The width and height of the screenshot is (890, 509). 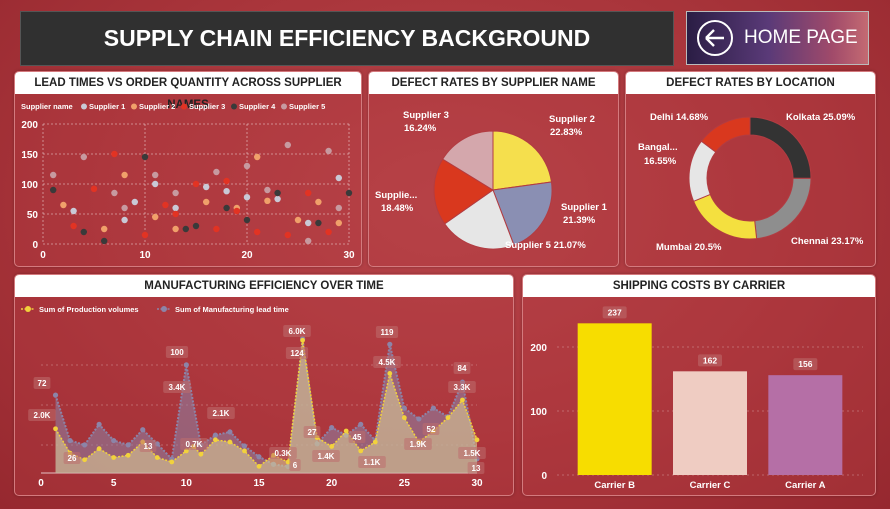 What do you see at coordinates (579, 220) in the screenshot?
I see `pie-slice-value: 21.39%` at bounding box center [579, 220].